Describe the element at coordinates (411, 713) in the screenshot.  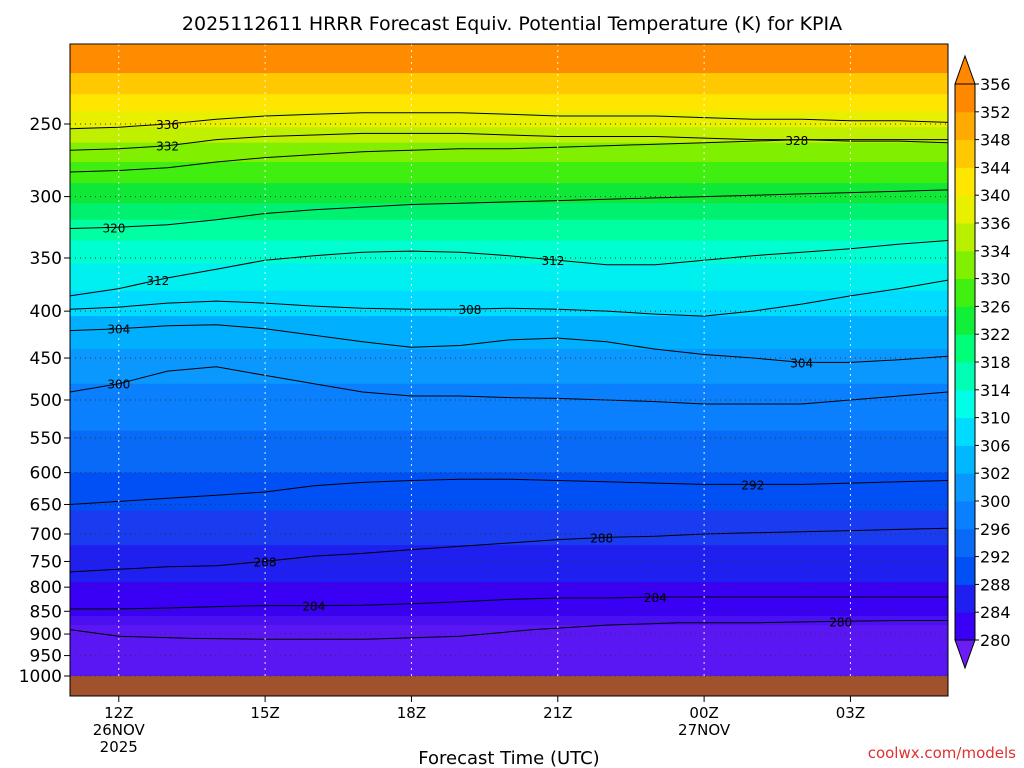
I see `x-tick-label: 18Z` at that location.